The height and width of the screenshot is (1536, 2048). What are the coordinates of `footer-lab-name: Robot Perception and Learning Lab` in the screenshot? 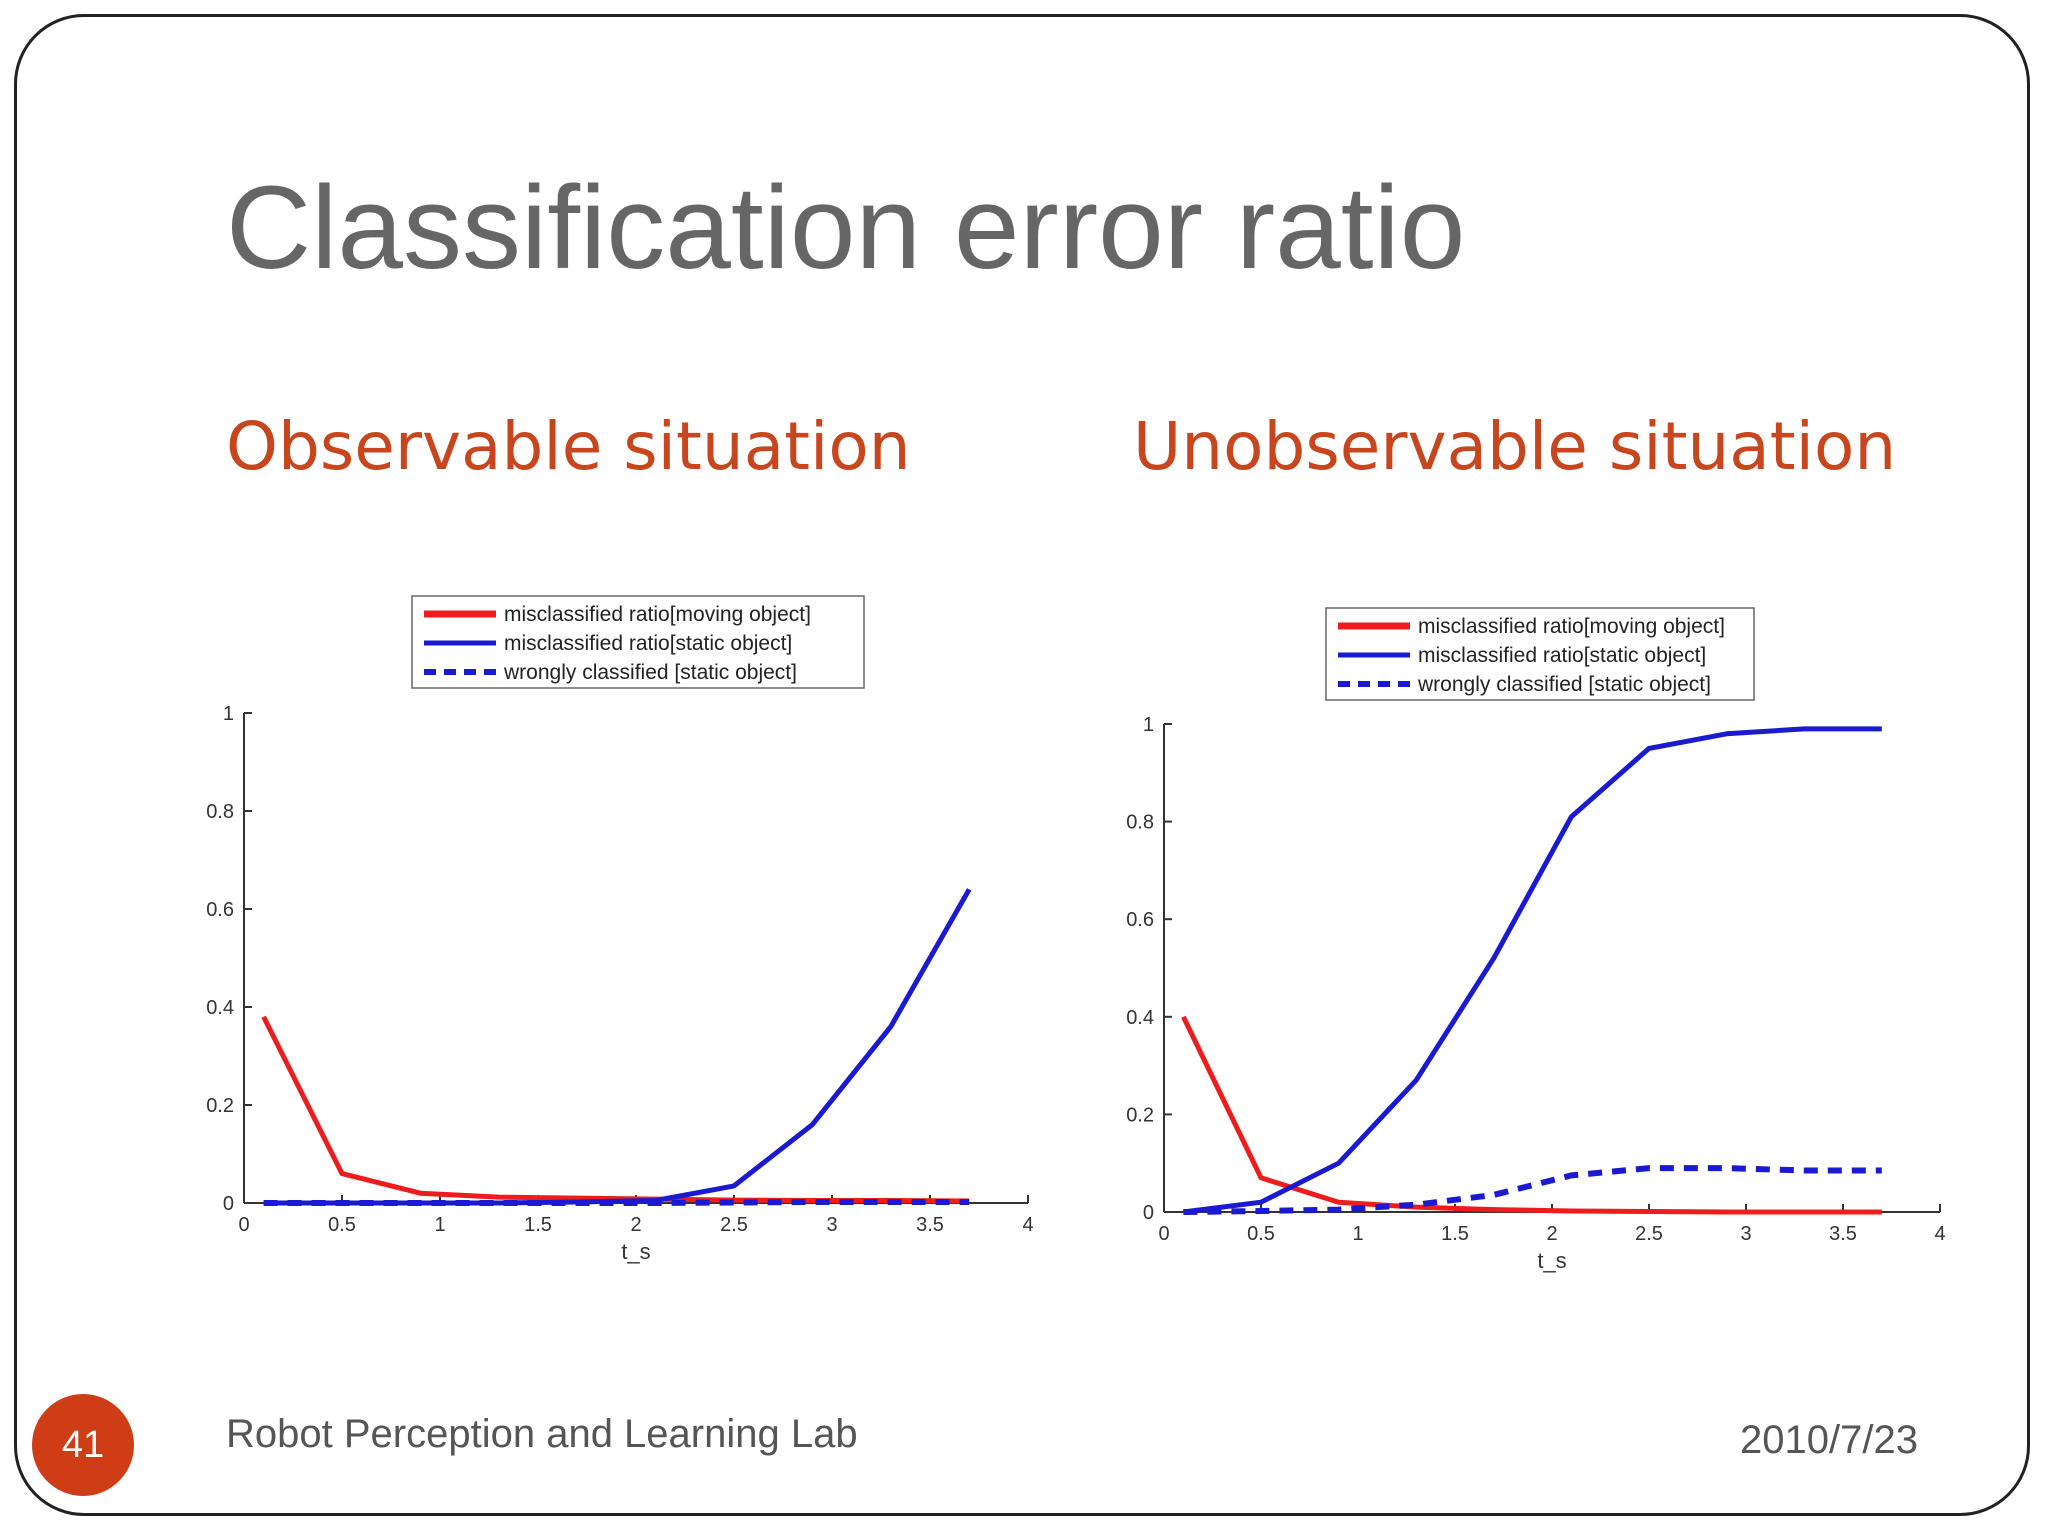 It's located at (542, 1434).